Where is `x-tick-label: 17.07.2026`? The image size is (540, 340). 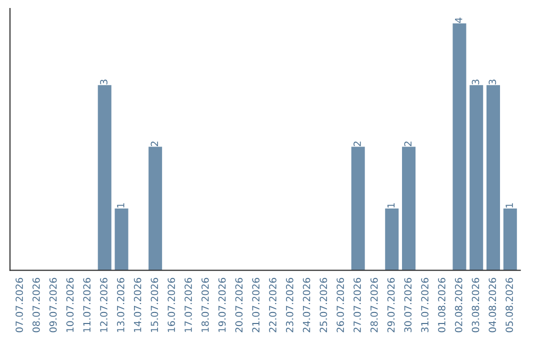 x-tick-label: 17.07.2026 is located at coordinates (188, 305).